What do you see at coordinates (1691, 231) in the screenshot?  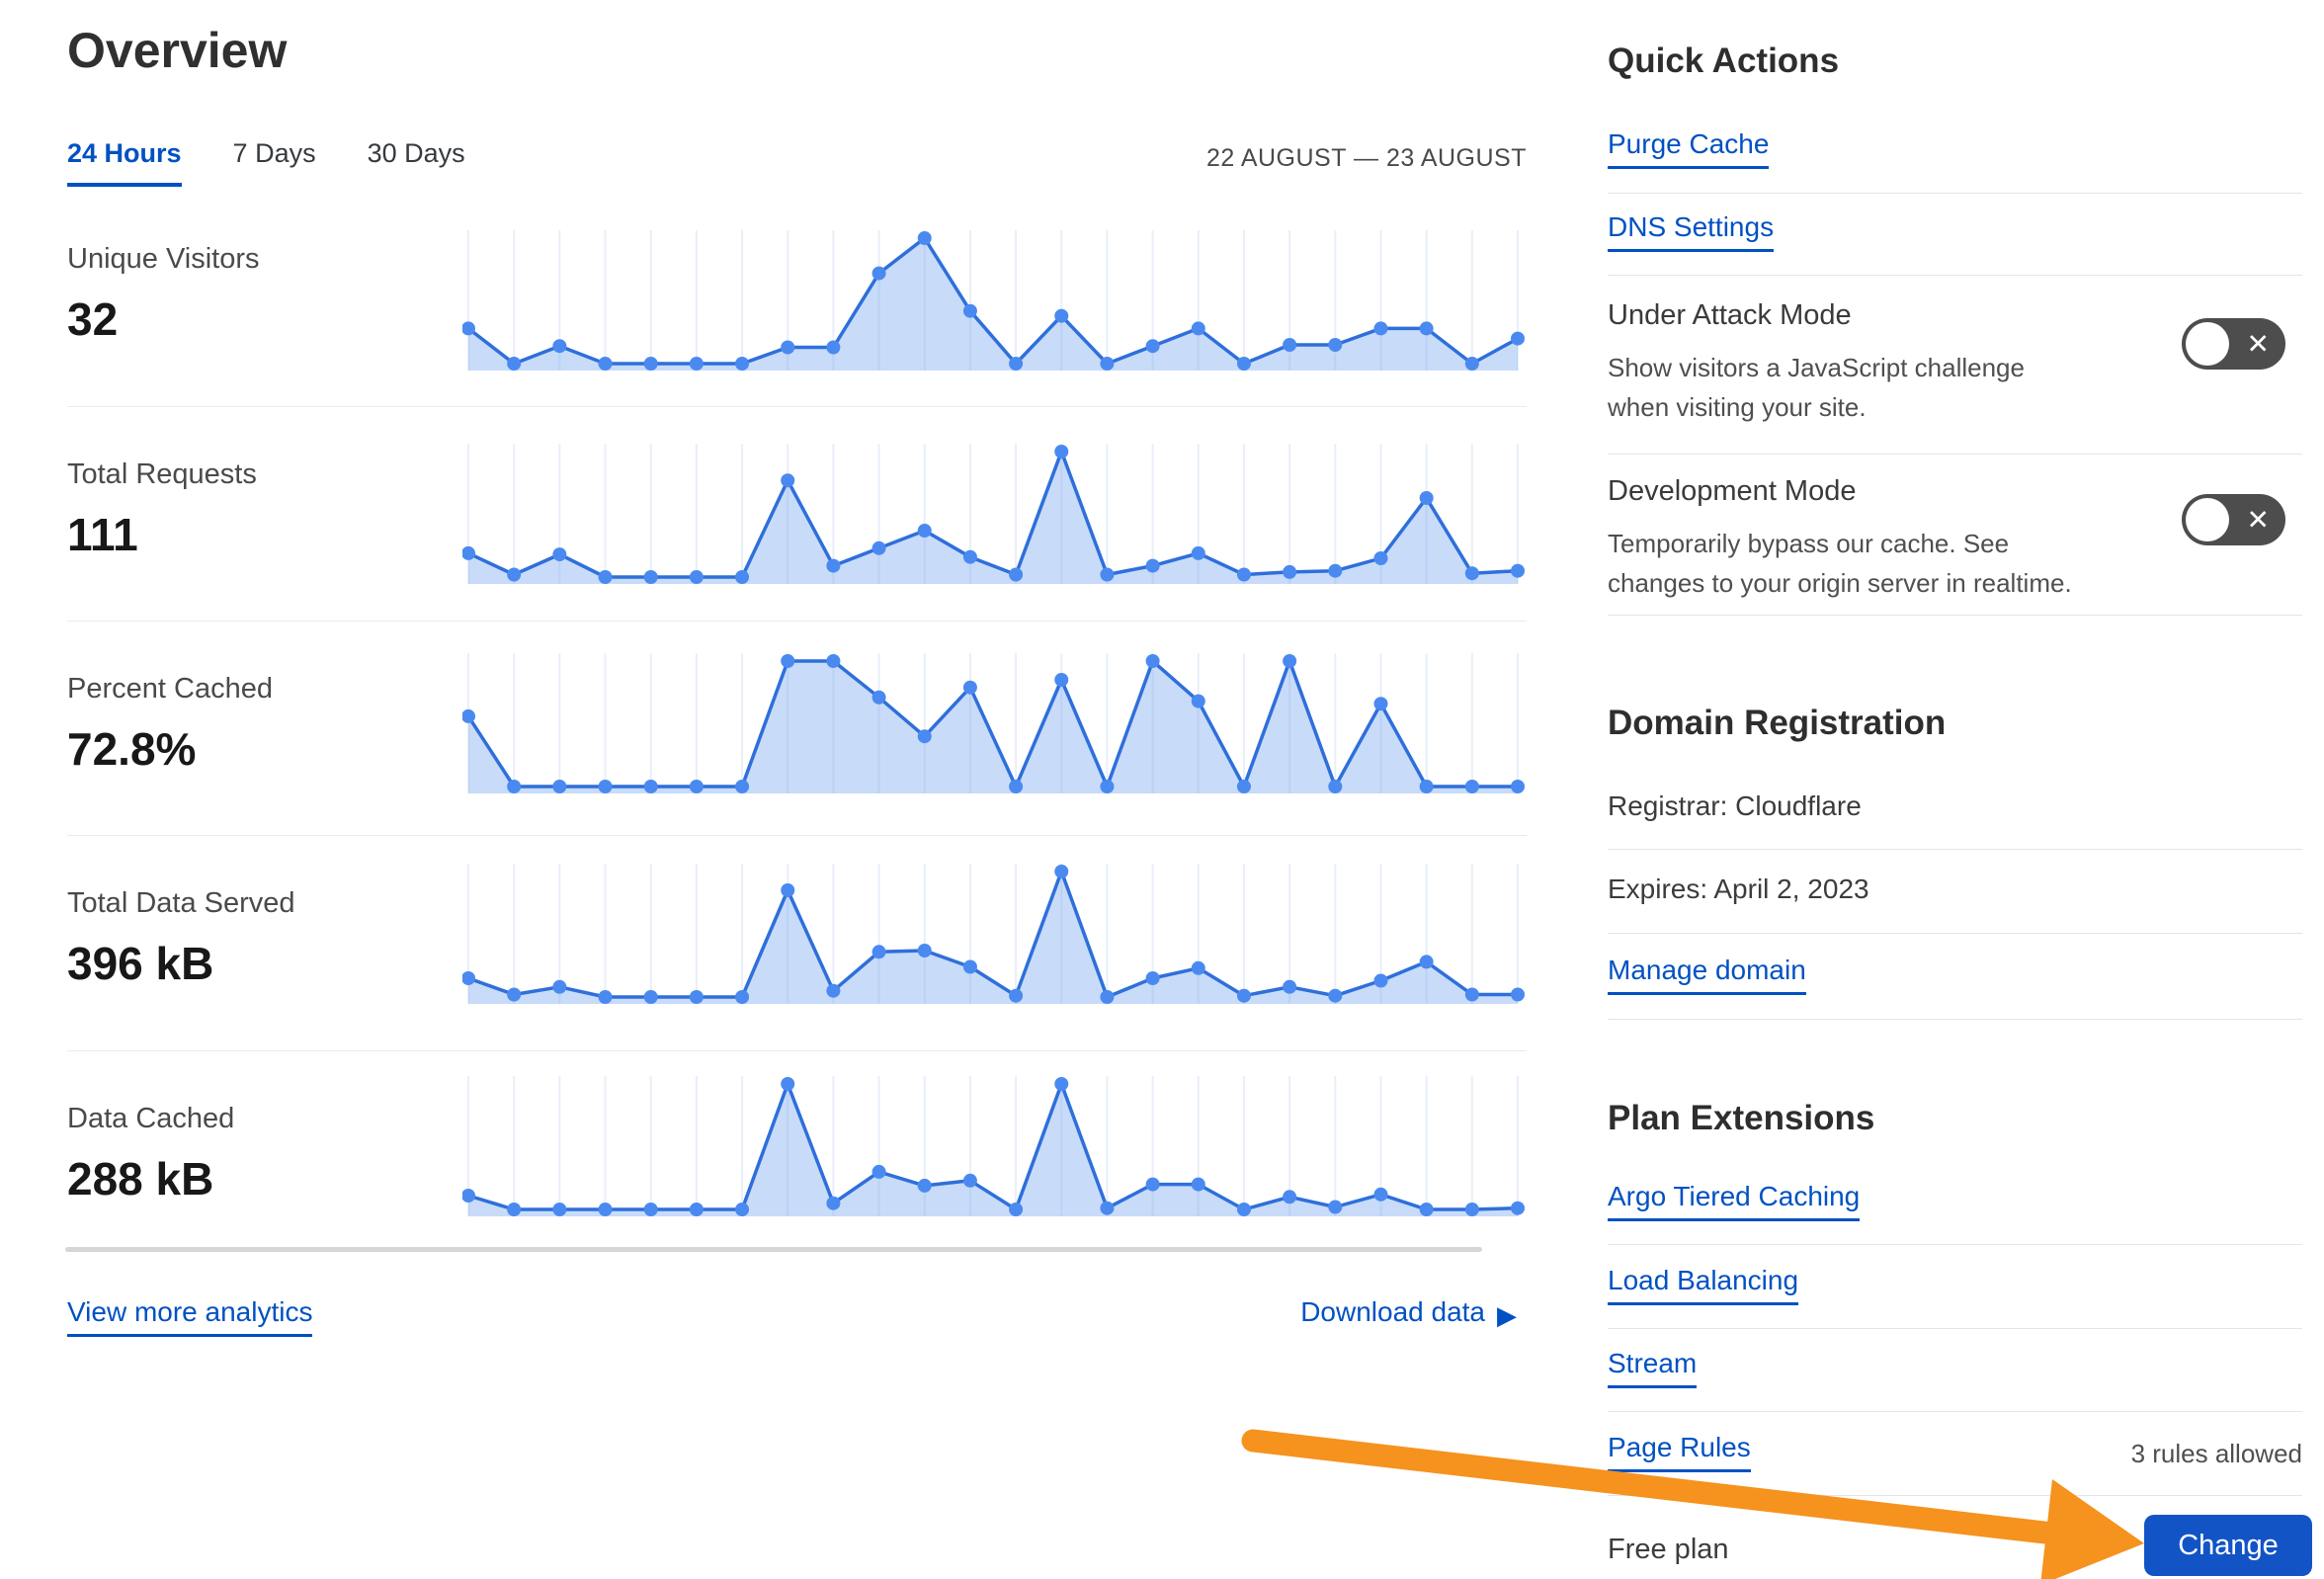 I see `dns-settings-link: DNS Settings` at bounding box center [1691, 231].